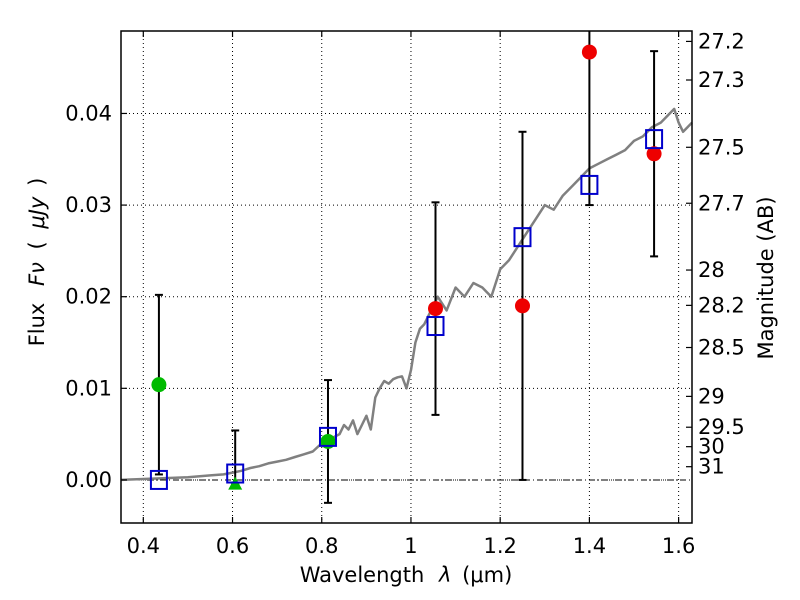 The image size is (800, 600). Describe the element at coordinates (406, 575) in the screenshot. I see `x-axis-title: Wavelength λ (μm)` at that location.